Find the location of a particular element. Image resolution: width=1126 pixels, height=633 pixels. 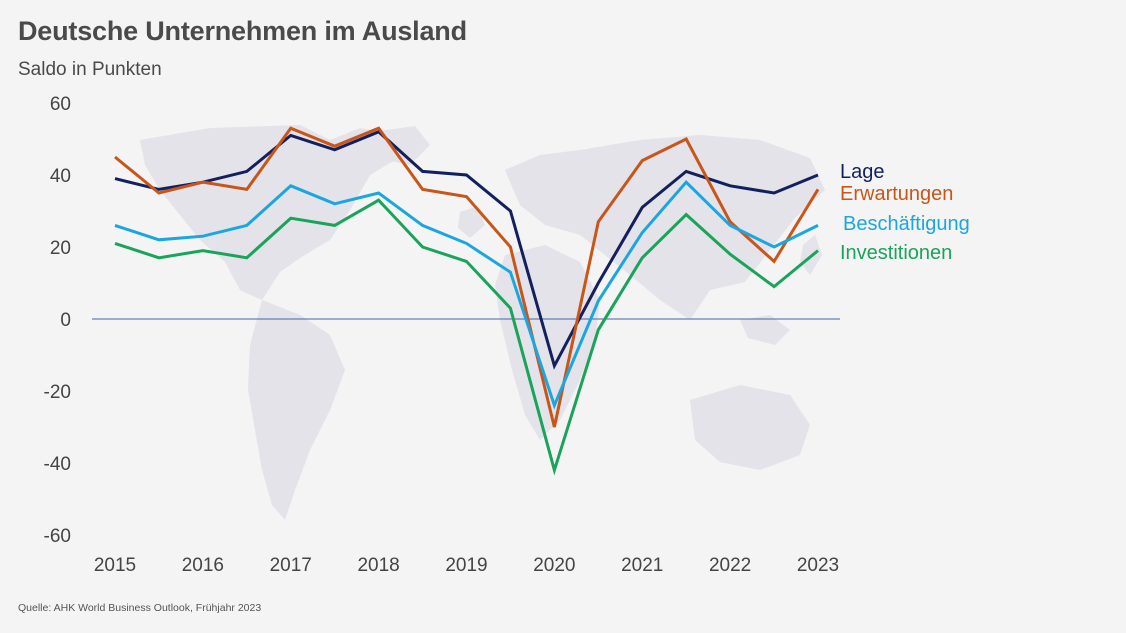

y-tick-label: -60 is located at coordinates (57, 536).